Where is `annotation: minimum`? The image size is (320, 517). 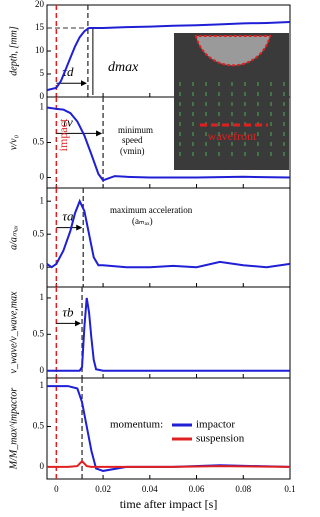
annotation: minimum is located at coordinates (135, 130).